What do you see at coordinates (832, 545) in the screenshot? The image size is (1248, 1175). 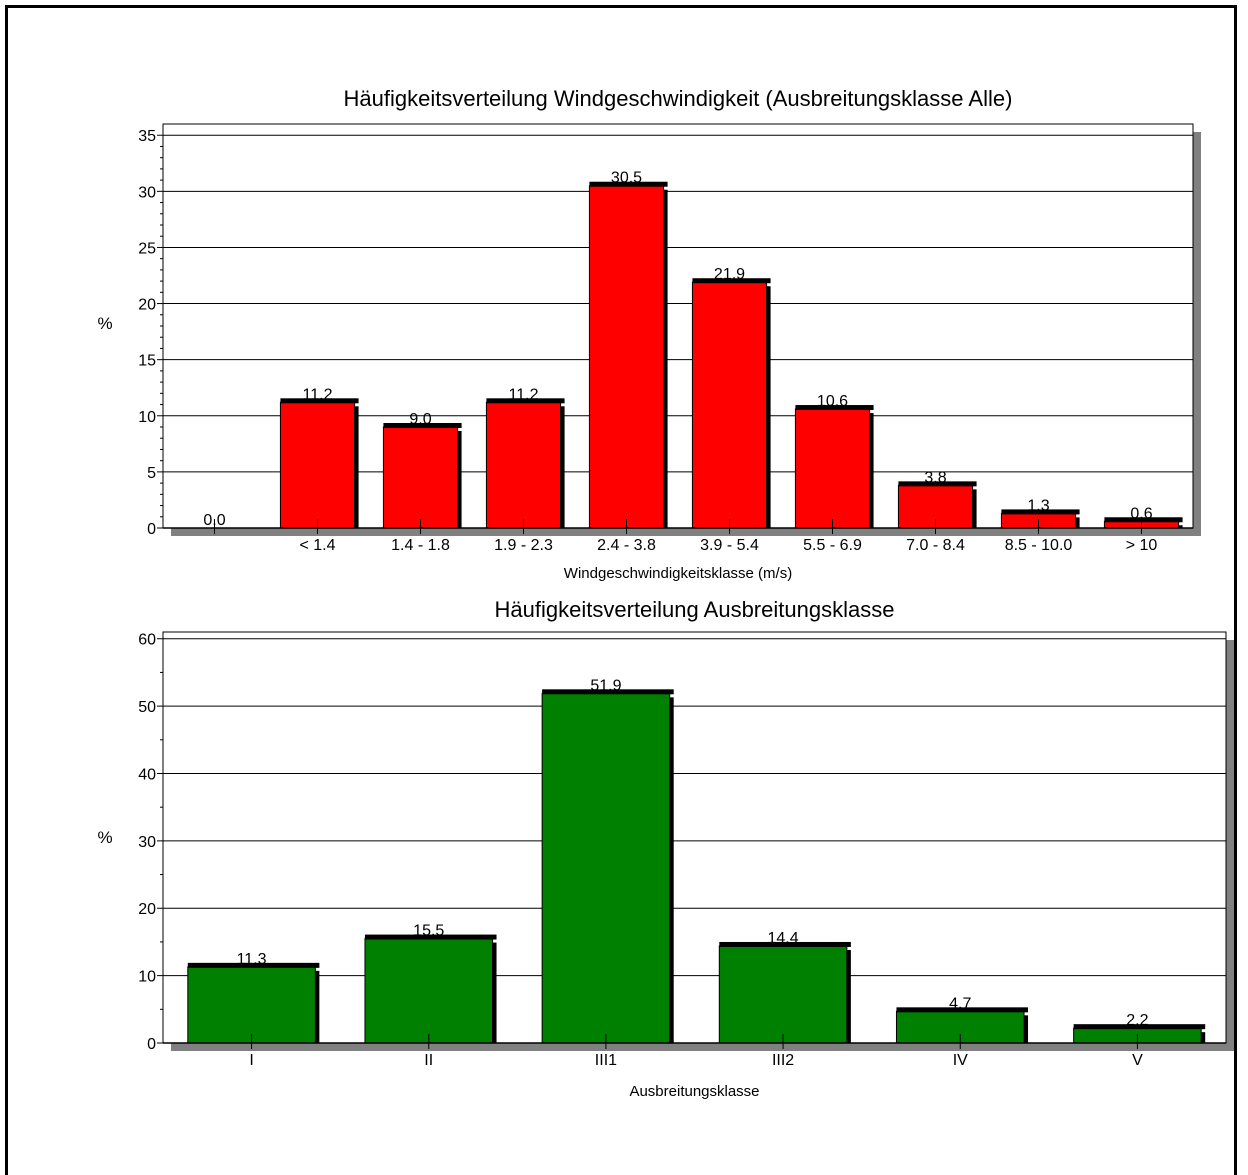 I see `x-tick-label: 5.5 - 6.9` at bounding box center [832, 545].